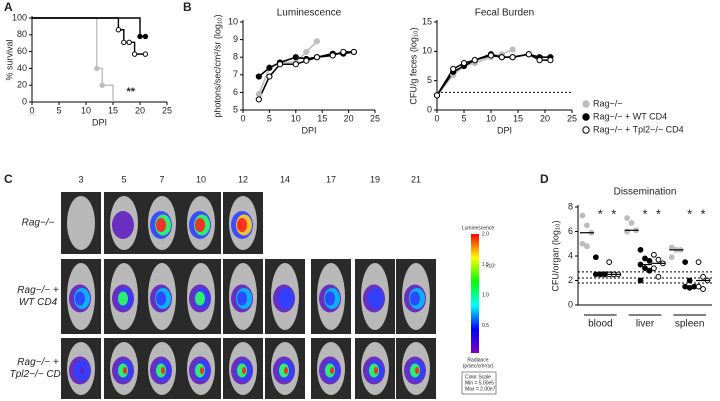  I want to click on day-label: 19, so click(375, 179).